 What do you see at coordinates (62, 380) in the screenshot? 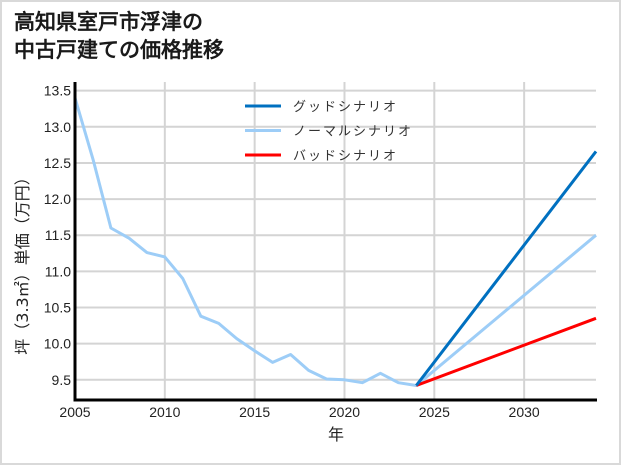
I see `y-tick-label: 9.5` at bounding box center [62, 380].